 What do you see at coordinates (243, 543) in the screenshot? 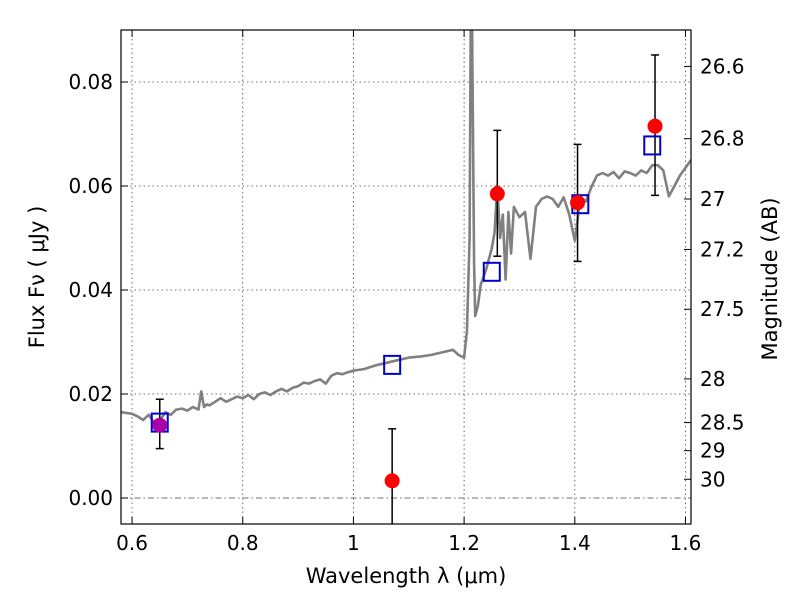
I see `x-tick-label: 0.8` at bounding box center [243, 543].